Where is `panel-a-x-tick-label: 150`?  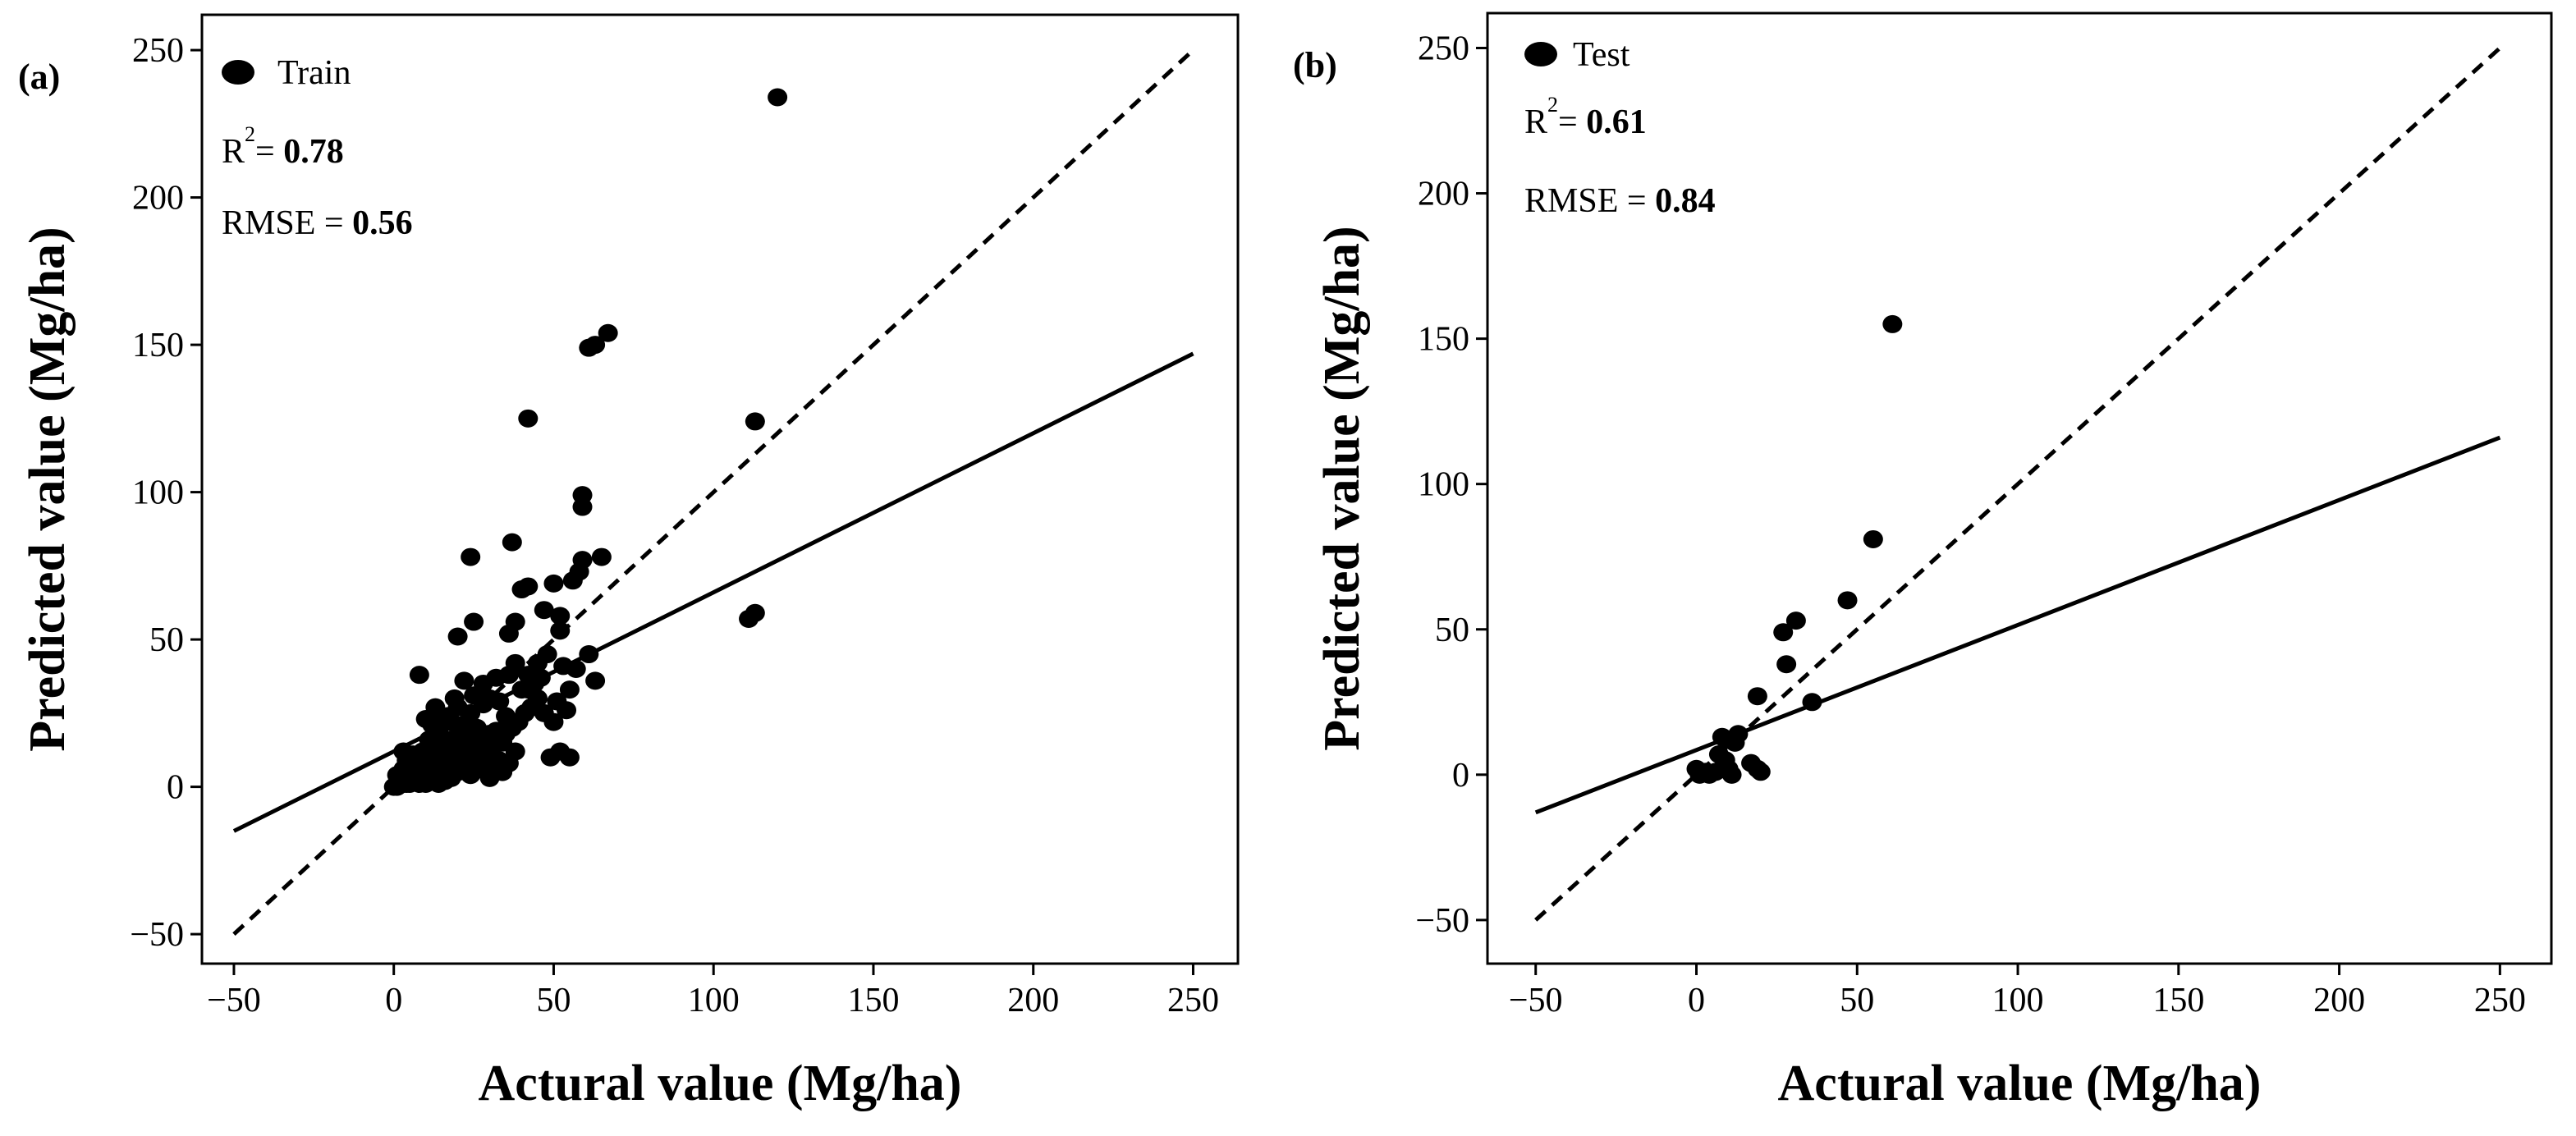
panel-a-x-tick-label: 150 is located at coordinates (873, 1000).